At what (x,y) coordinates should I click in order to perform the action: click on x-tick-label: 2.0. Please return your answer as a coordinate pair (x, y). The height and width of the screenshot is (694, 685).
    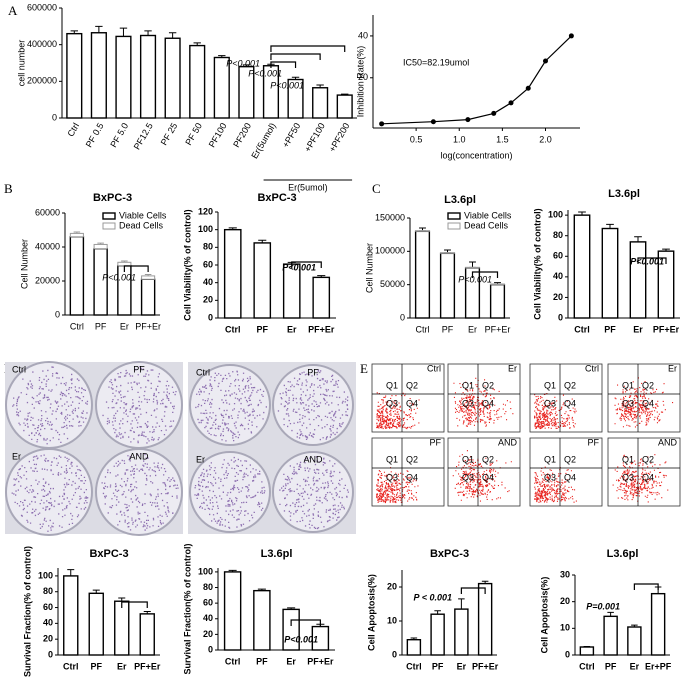
    Looking at the image, I should click on (545, 139).